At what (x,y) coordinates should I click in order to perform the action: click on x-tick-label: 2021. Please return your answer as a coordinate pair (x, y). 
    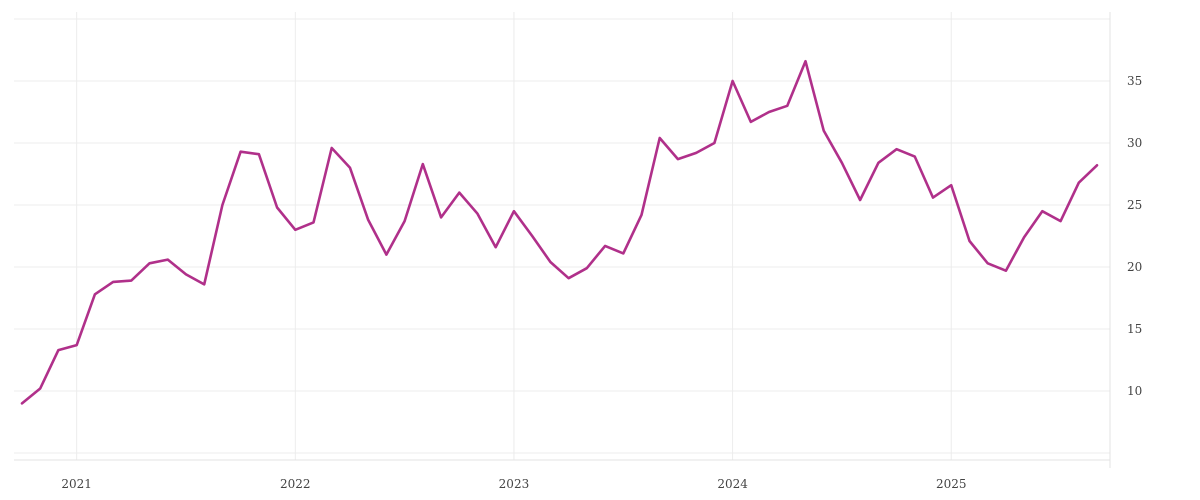
    Looking at the image, I should click on (76, 484).